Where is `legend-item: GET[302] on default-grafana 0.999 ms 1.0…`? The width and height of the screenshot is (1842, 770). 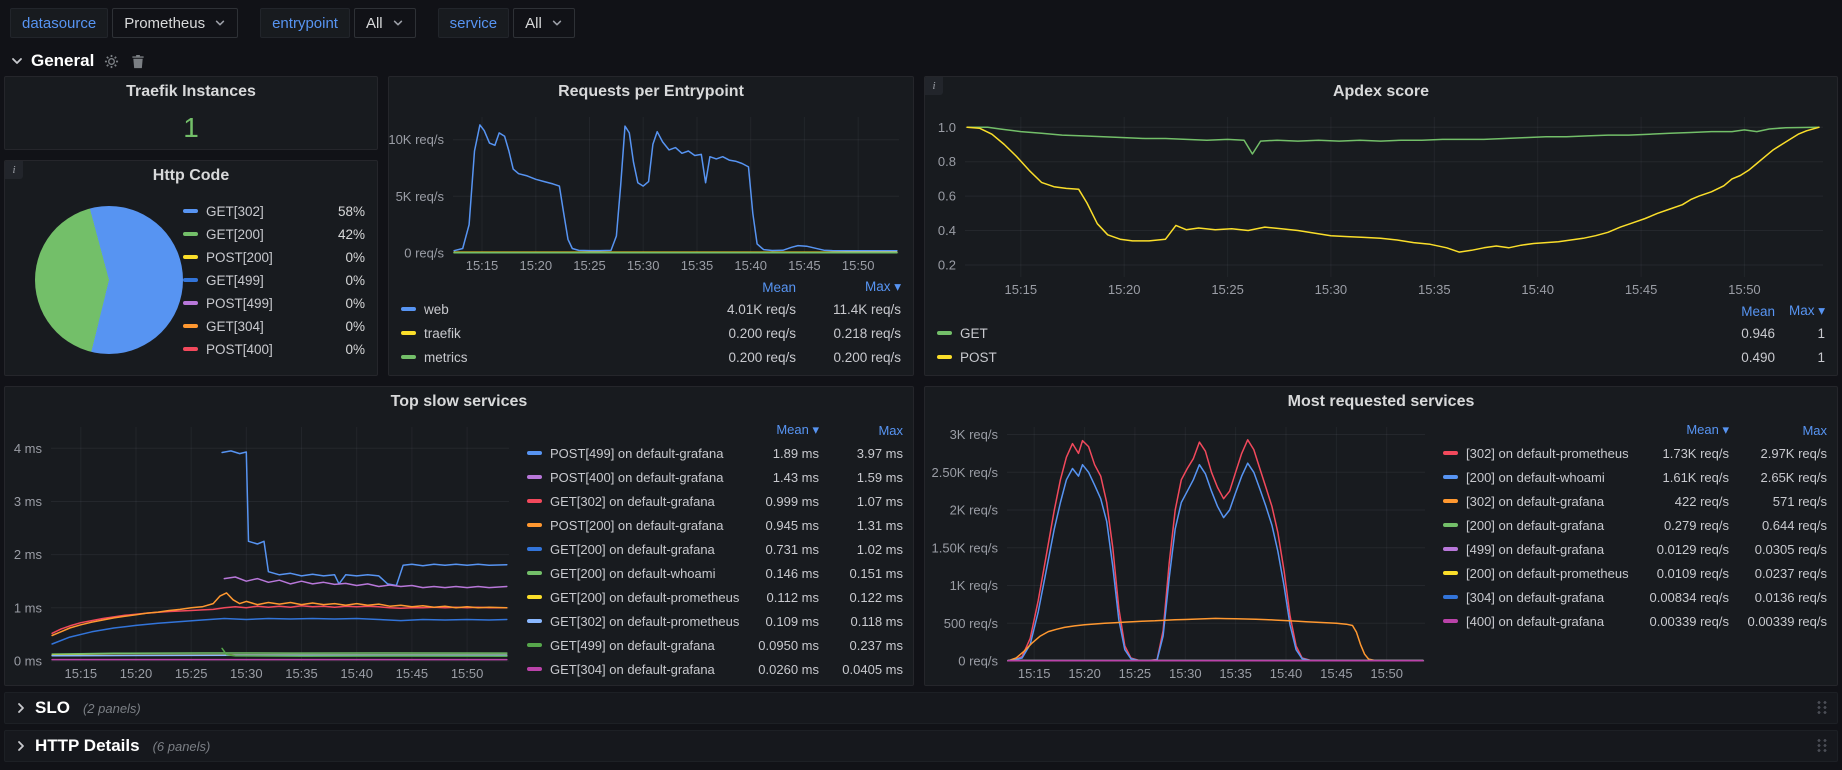
legend-item: GET[302] on default-grafana 0.999 ms 1.0… is located at coordinates (715, 501).